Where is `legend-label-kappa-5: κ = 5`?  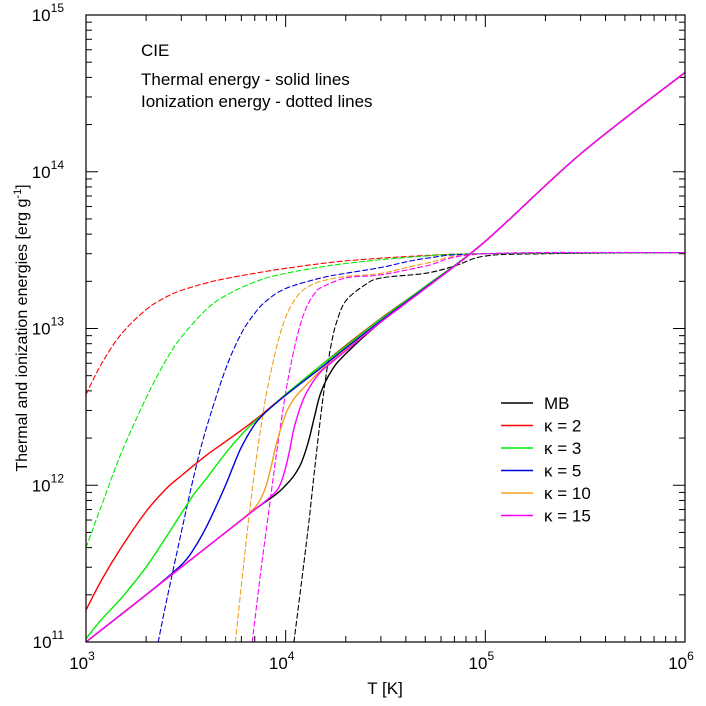
legend-label-kappa-5: κ = 5 is located at coordinates (562, 471).